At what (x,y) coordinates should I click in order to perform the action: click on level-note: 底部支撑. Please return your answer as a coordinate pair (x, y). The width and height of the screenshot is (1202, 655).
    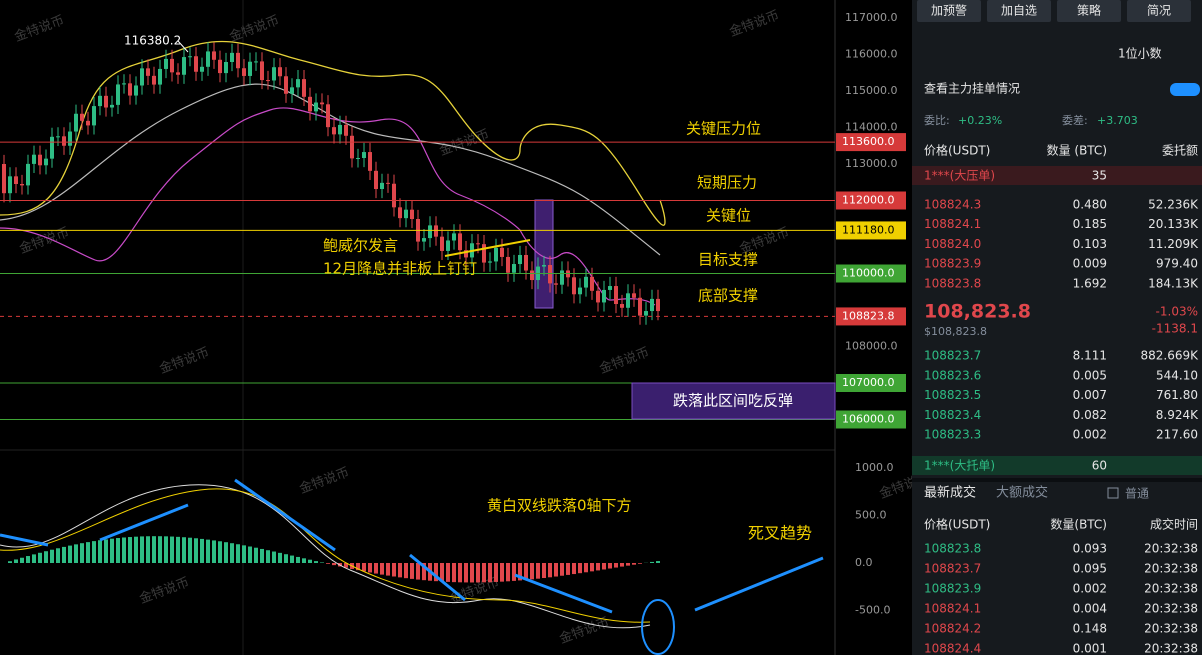
    Looking at the image, I should click on (728, 296).